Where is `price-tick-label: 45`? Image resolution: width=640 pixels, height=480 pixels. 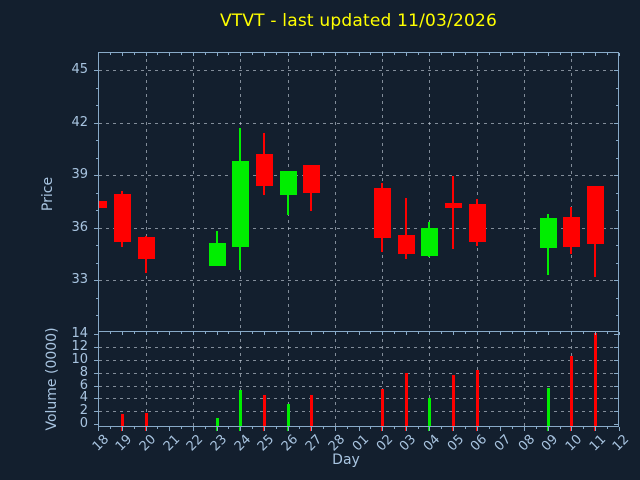
price-tick-label: 45 is located at coordinates (79, 69).